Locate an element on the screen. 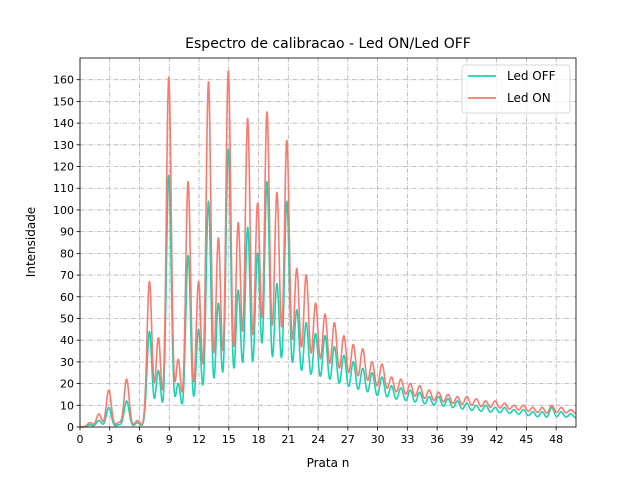  x-tick-label: 21 is located at coordinates (288, 439).